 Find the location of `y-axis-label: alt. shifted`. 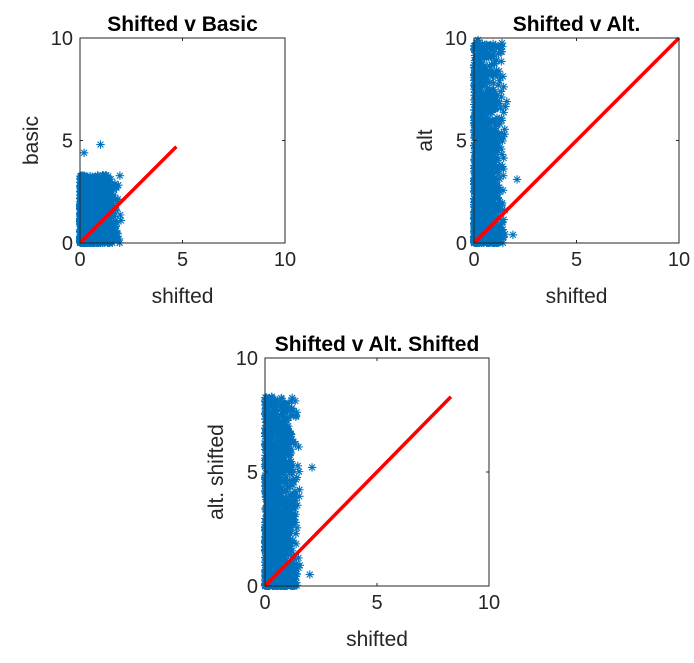

y-axis-label: alt. shifted is located at coordinates (216, 472).